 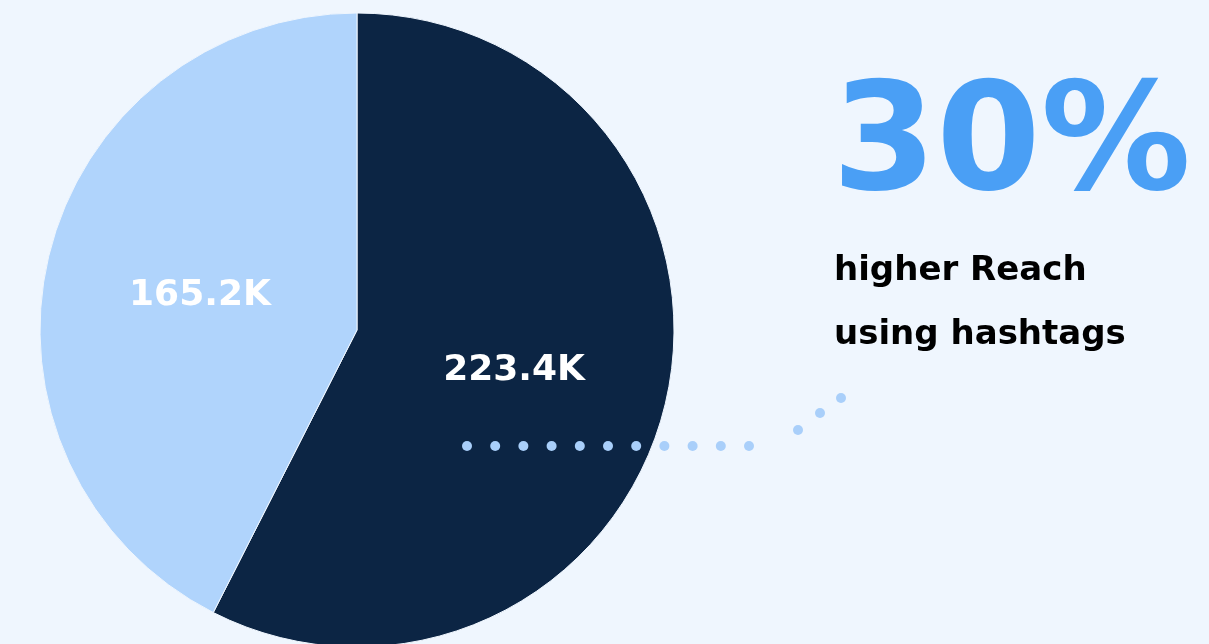 What do you see at coordinates (515, 368) in the screenshot?
I see `data-label: 223.4K` at bounding box center [515, 368].